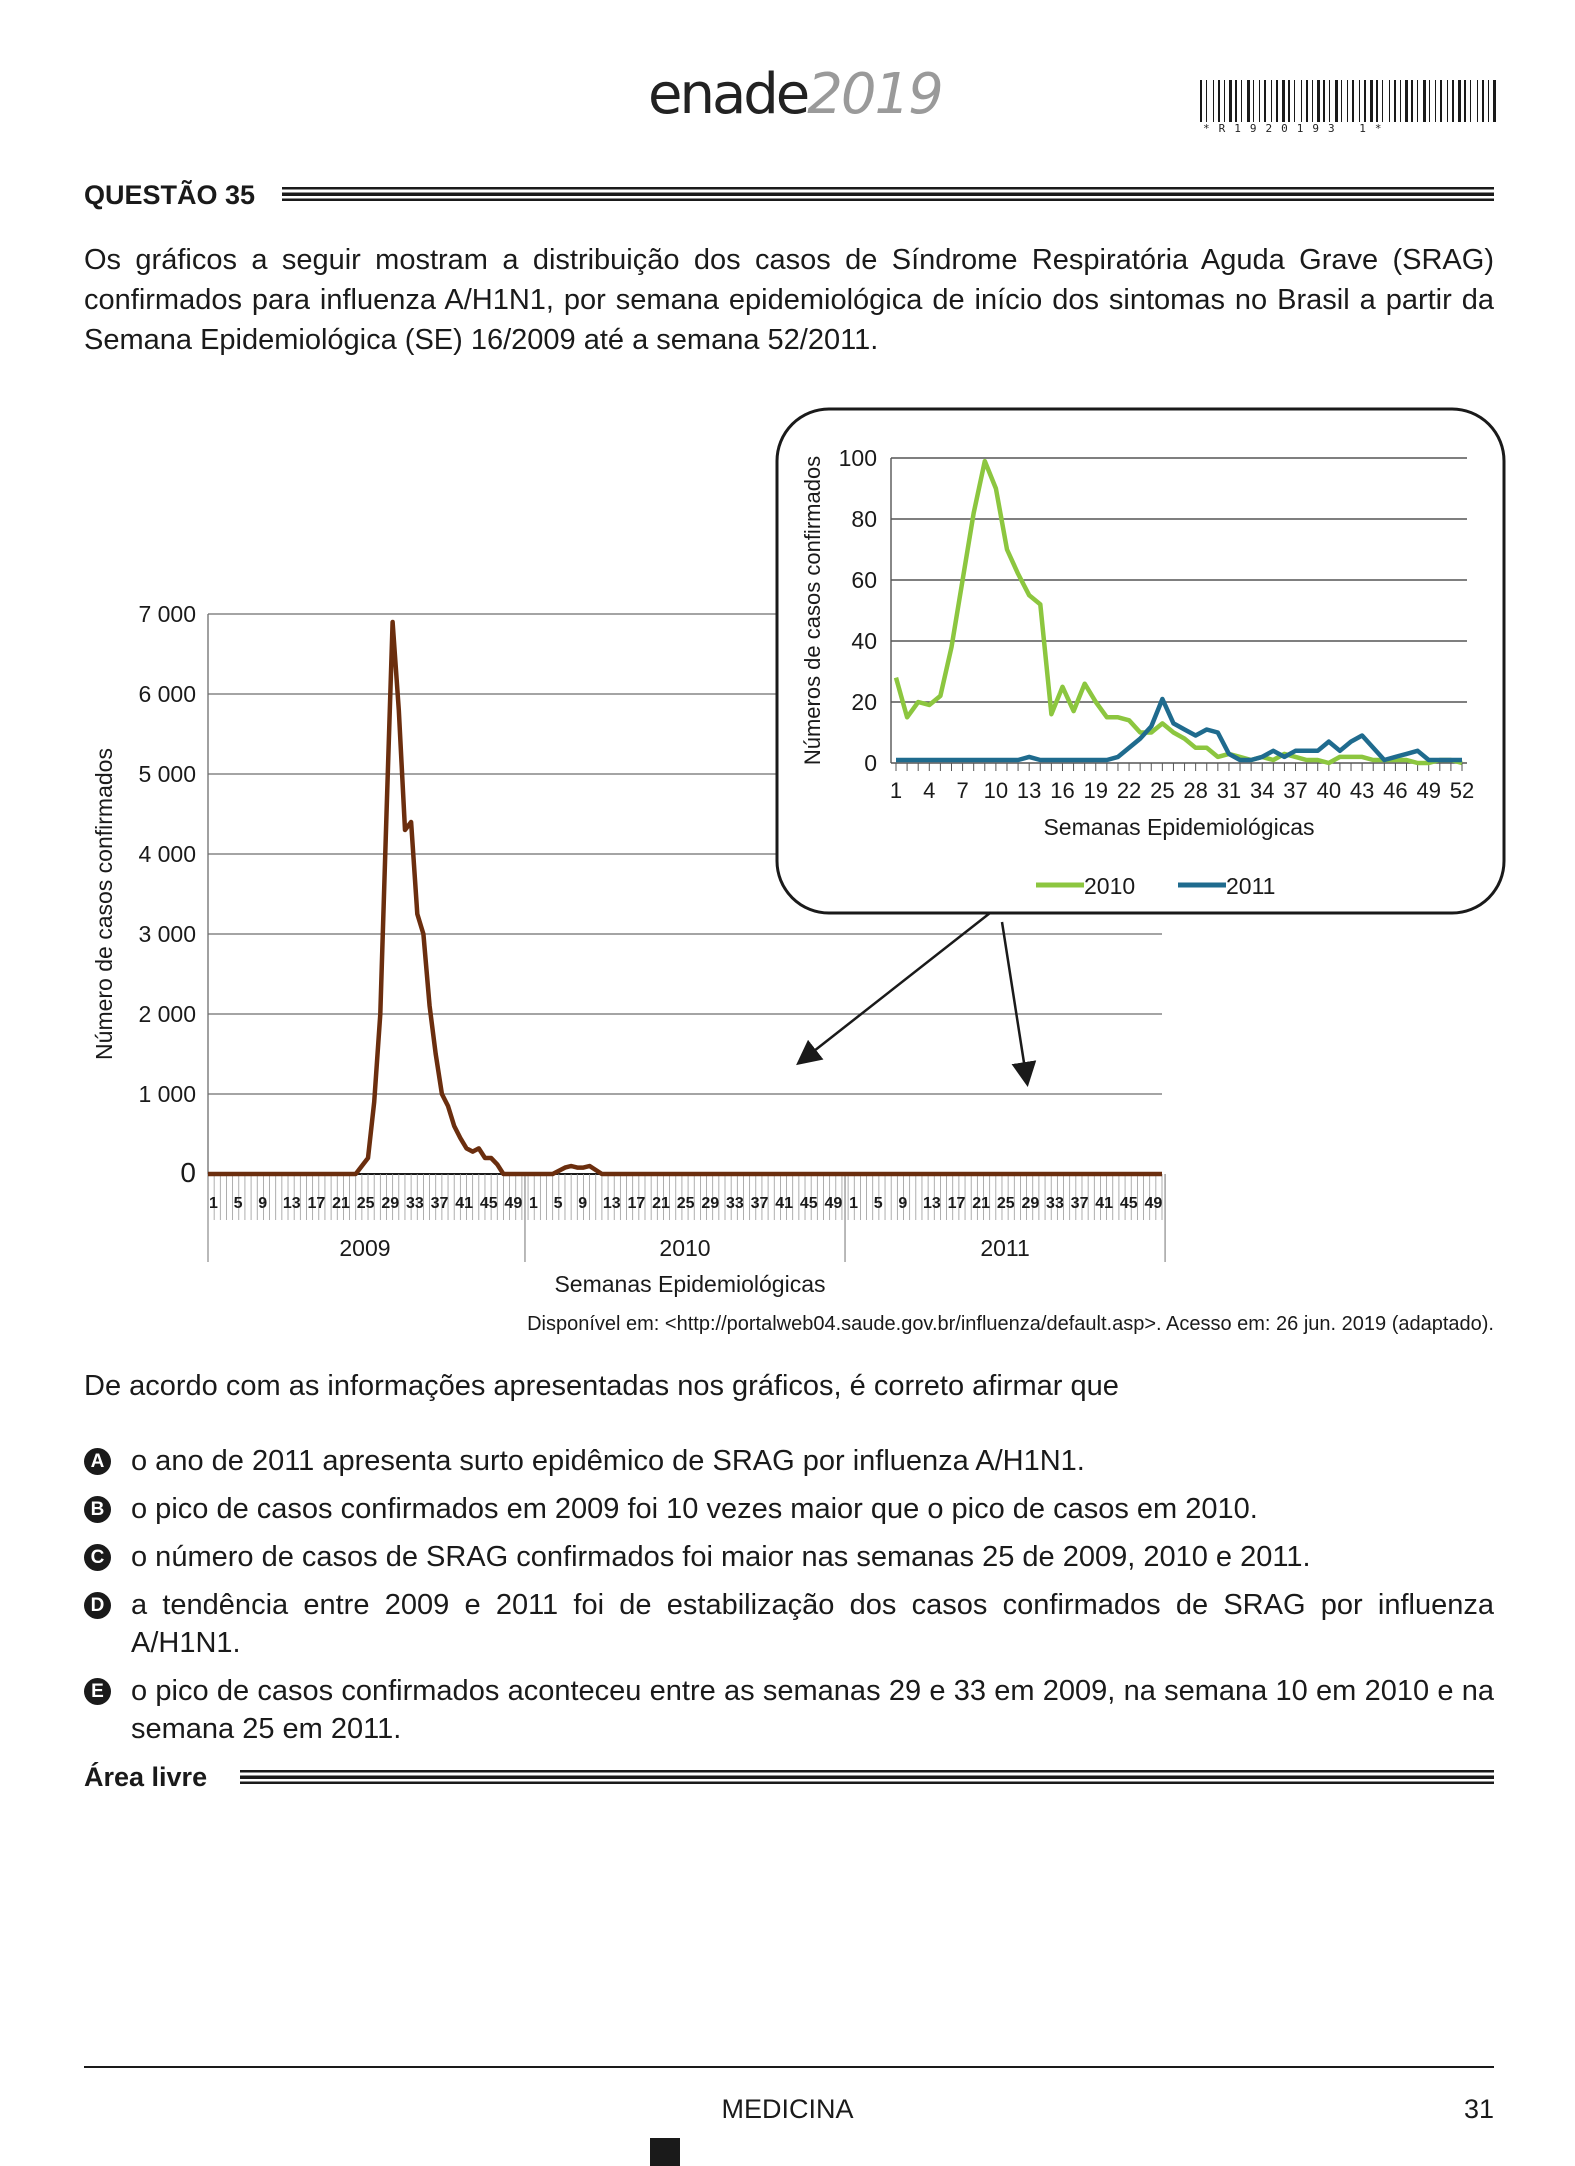 This screenshot has width=1575, height=2166. I want to click on title-rule, so click(888, 194).